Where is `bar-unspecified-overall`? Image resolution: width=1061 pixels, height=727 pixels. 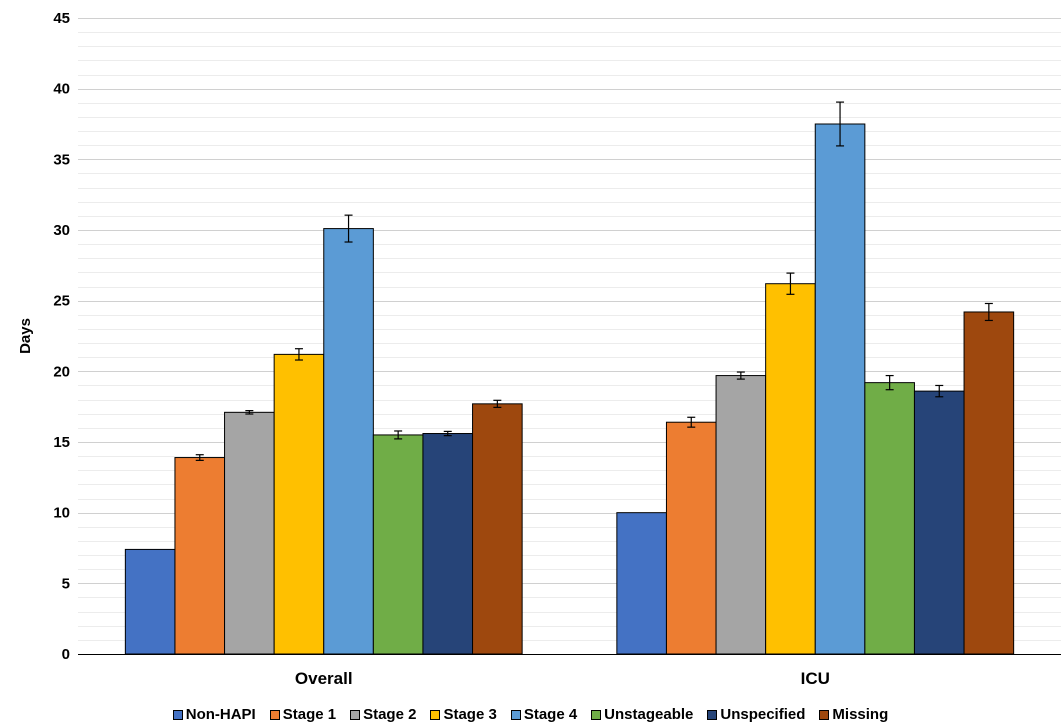
bar-unspecified-overall is located at coordinates (448, 544).